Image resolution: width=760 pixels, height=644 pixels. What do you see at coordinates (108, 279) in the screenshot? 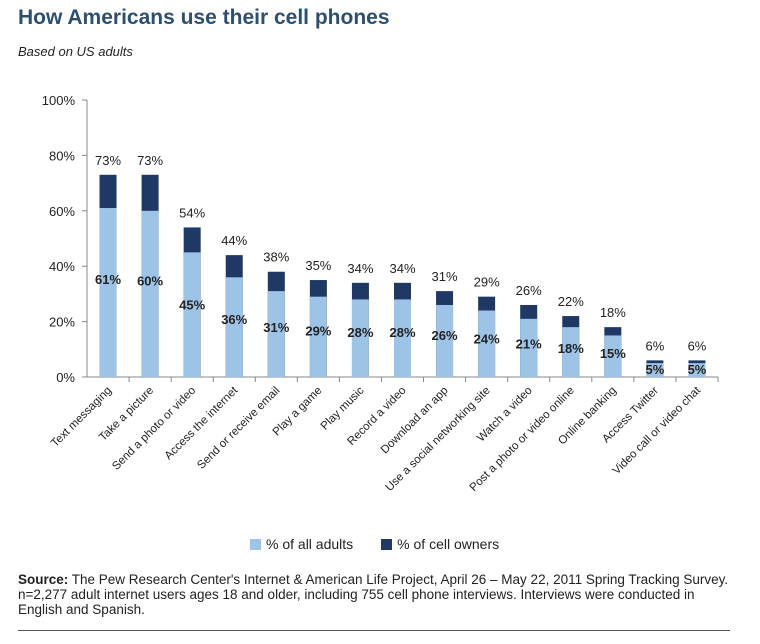
I see `data-label-all-adults: 61%` at bounding box center [108, 279].